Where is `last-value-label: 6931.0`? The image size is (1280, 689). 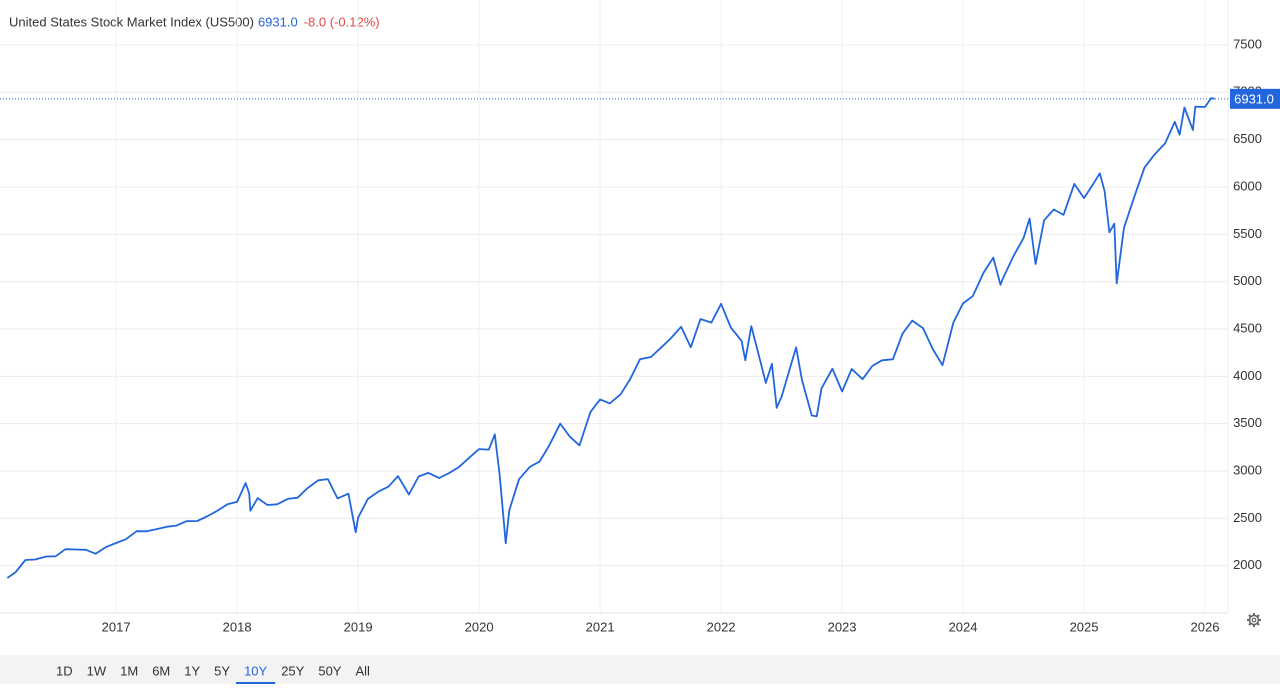 last-value-label: 6931.0 is located at coordinates (1254, 98).